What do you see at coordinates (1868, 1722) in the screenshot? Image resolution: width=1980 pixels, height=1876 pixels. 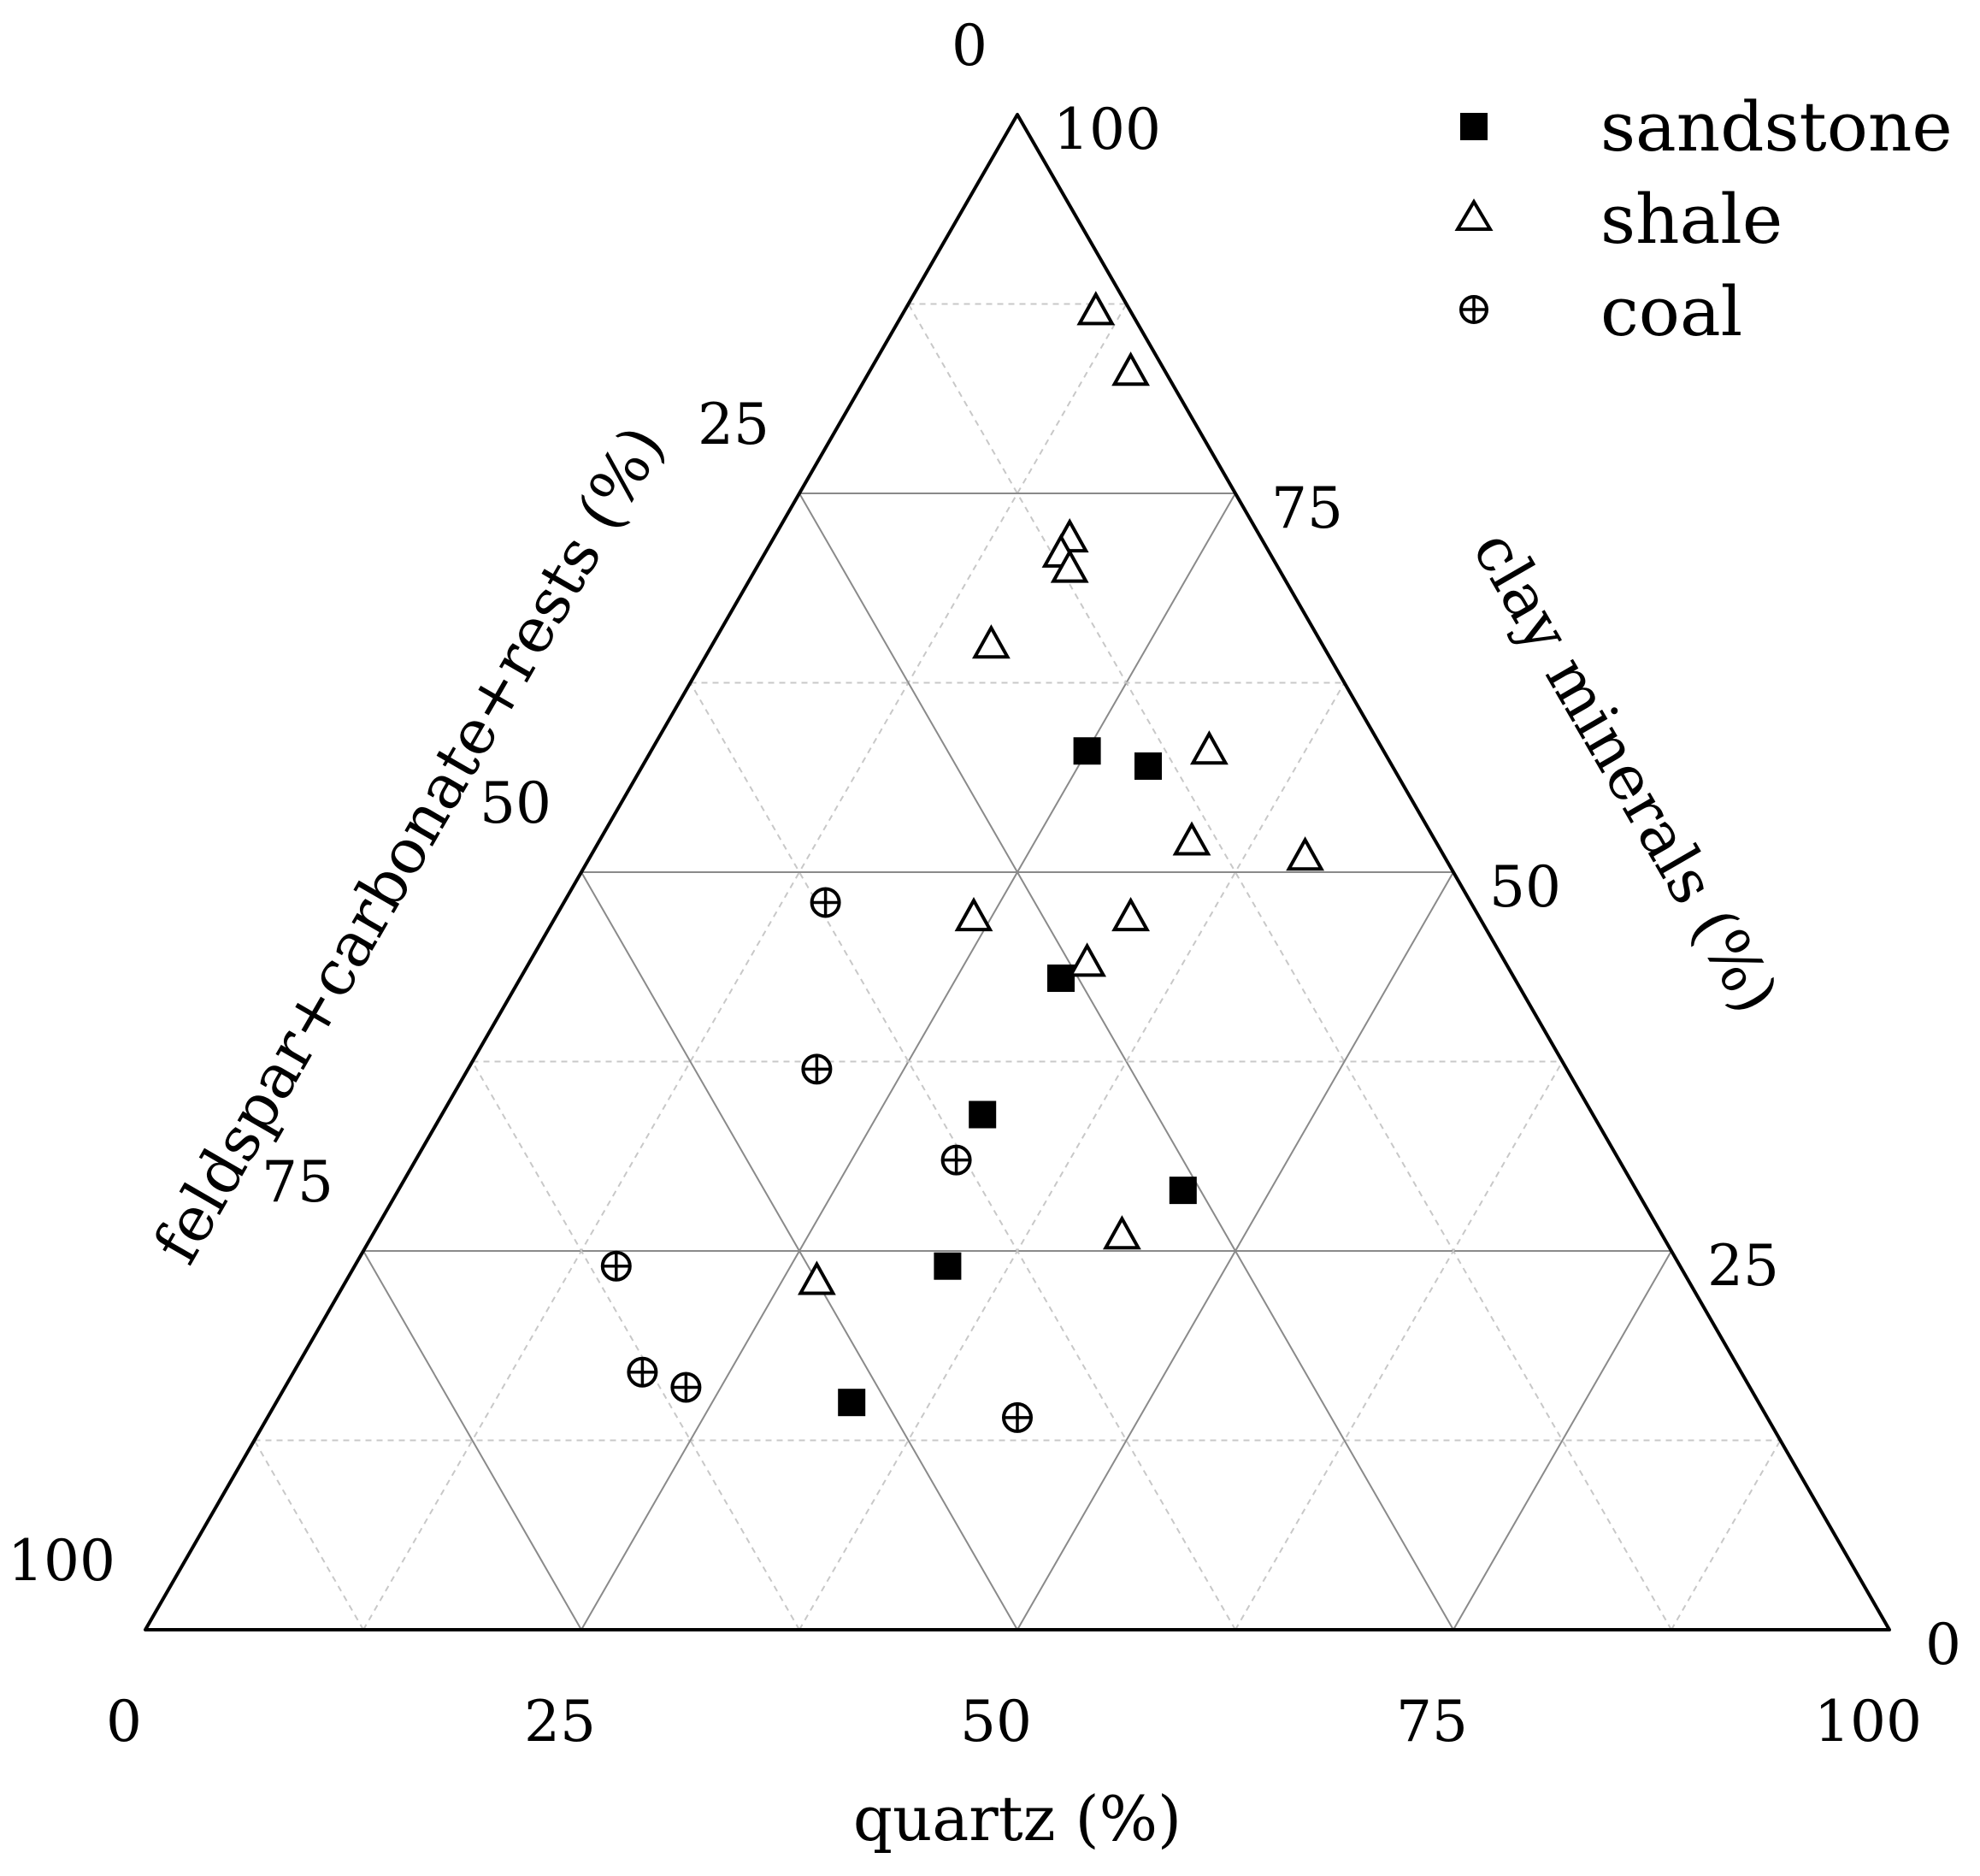 I see `bottom-tick-label: 100` at bounding box center [1868, 1722].